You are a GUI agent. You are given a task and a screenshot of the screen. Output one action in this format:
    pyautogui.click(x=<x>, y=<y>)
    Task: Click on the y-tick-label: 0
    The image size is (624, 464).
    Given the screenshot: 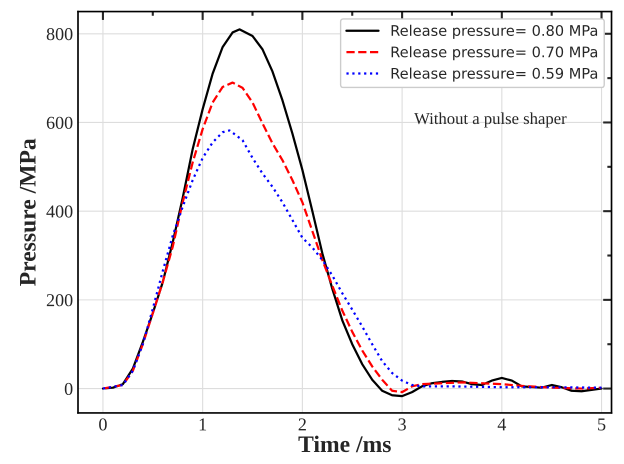 What is the action you would take?
    pyautogui.click(x=68, y=389)
    